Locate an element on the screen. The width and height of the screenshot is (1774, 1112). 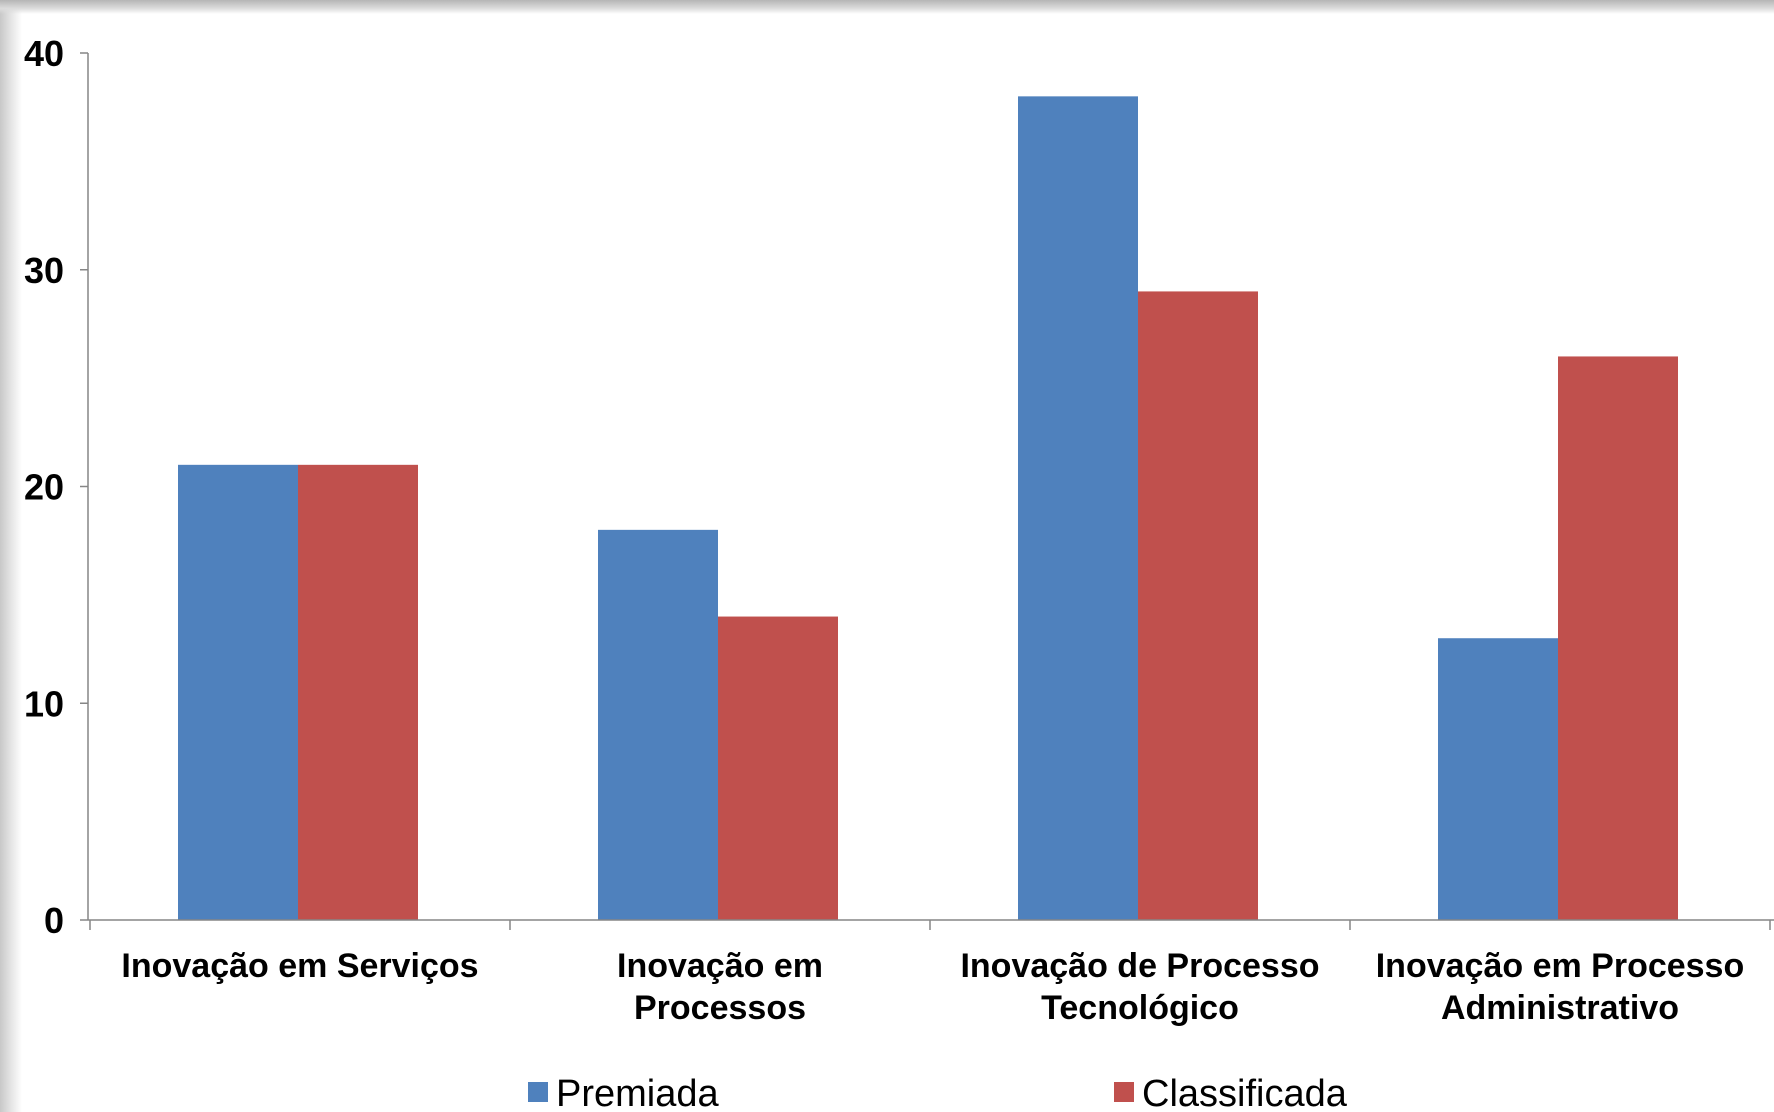
x-category-label: Inovação em Processos is located at coordinates (720, 987).